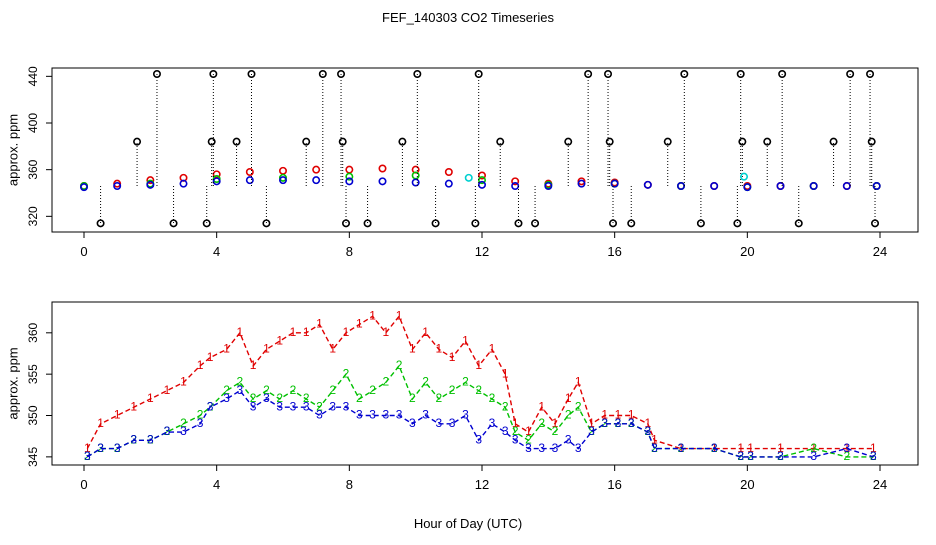 Image resolution: width=936 pixels, height=545 pixels. I want to click on x-tick-label: 4, so click(216, 251).